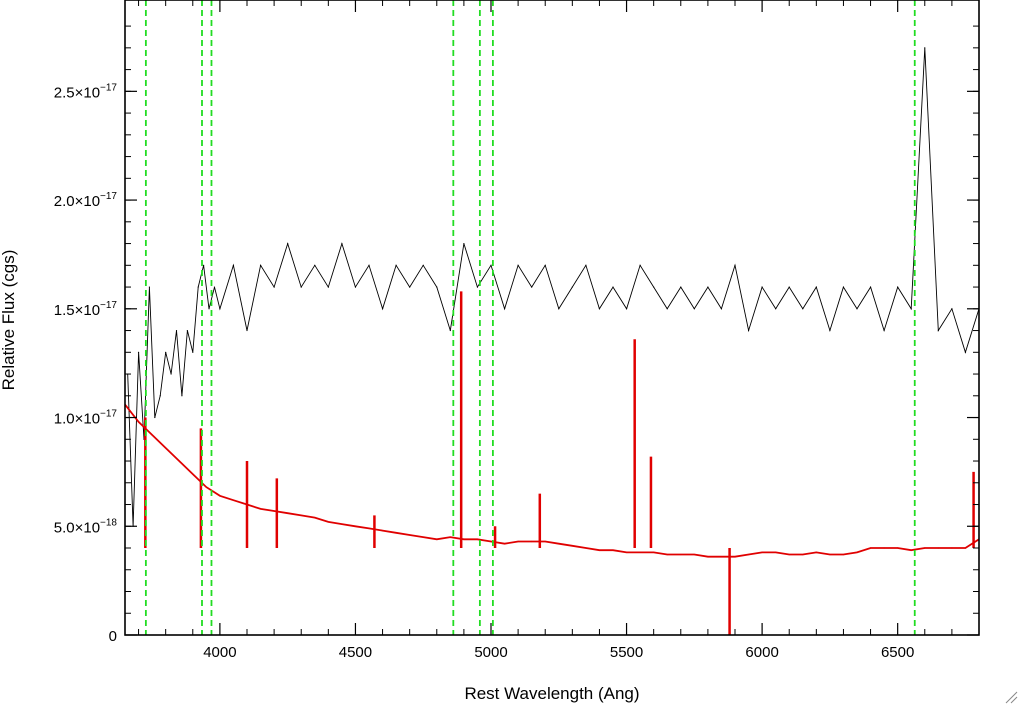 This screenshot has height=706, width=1020. What do you see at coordinates (1011, 697) in the screenshot?
I see `resize-grip-icon` at bounding box center [1011, 697].